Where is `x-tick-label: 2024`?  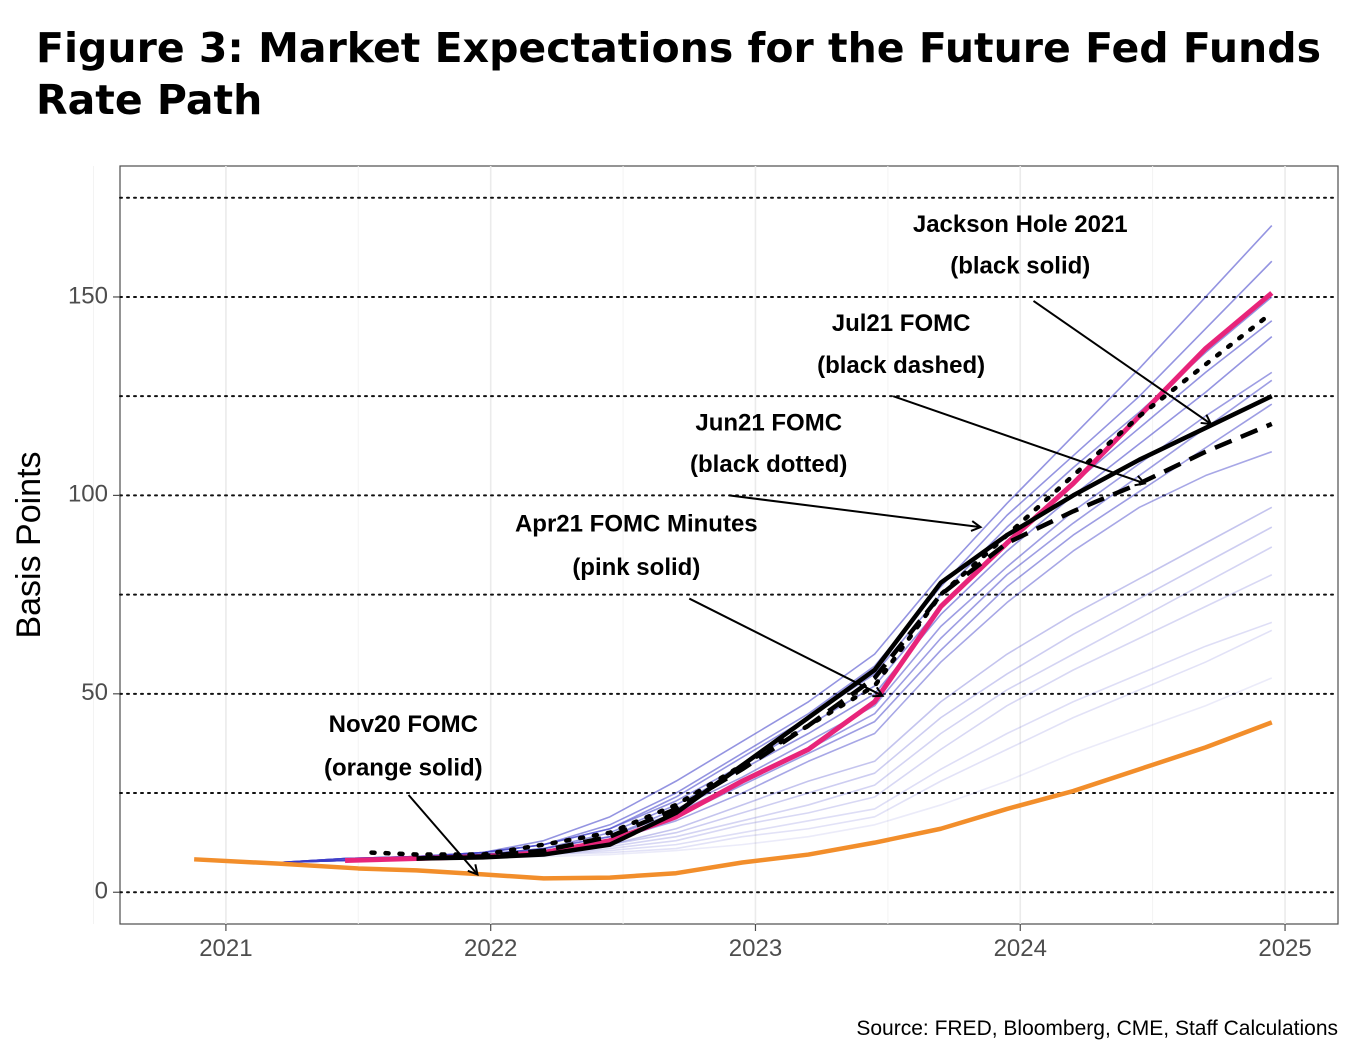 x-tick-label: 2024 is located at coordinates (1020, 948).